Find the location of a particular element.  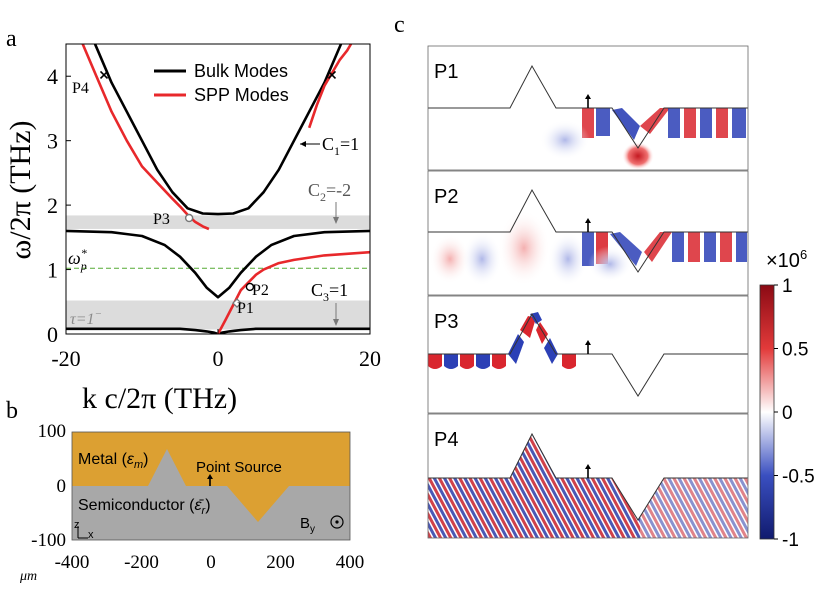

c1-label: C1=1 is located at coordinates (340, 146).